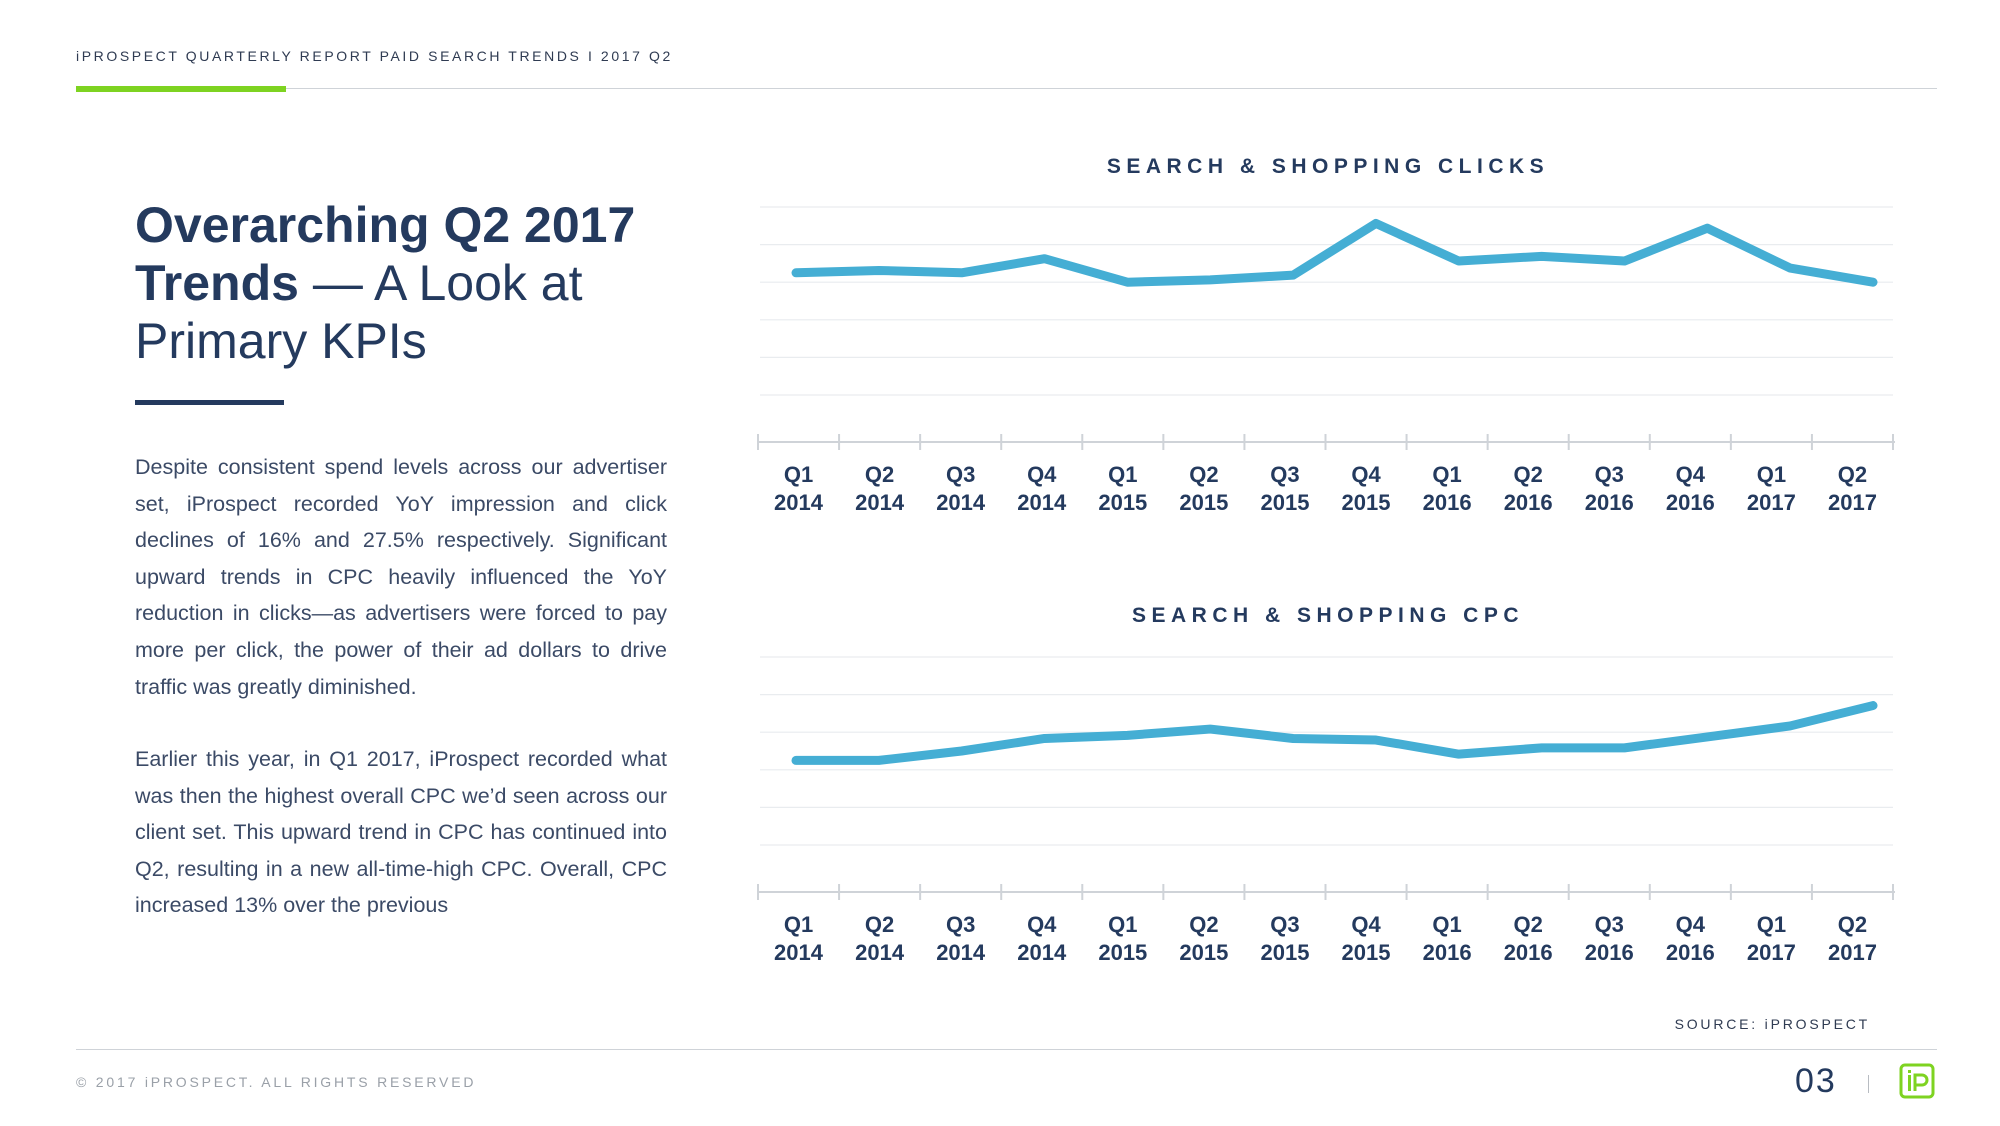 This screenshot has width=2000, height=1126. I want to click on clicks-x-tick-label: Q4 2014, so click(1042, 488).